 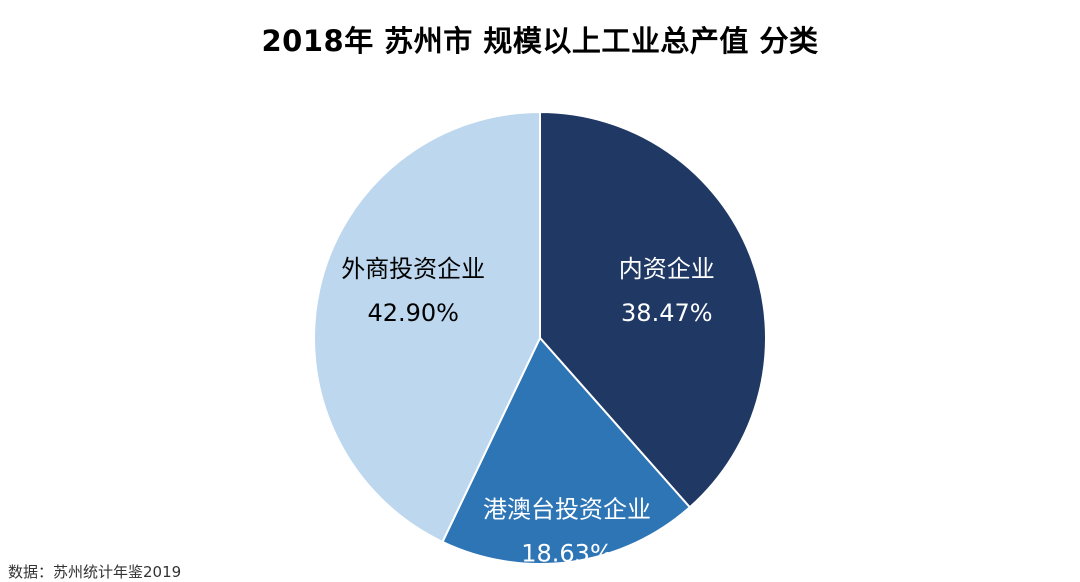 What do you see at coordinates (413, 313) in the screenshot?
I see `slice-value-3: 42.90%` at bounding box center [413, 313].